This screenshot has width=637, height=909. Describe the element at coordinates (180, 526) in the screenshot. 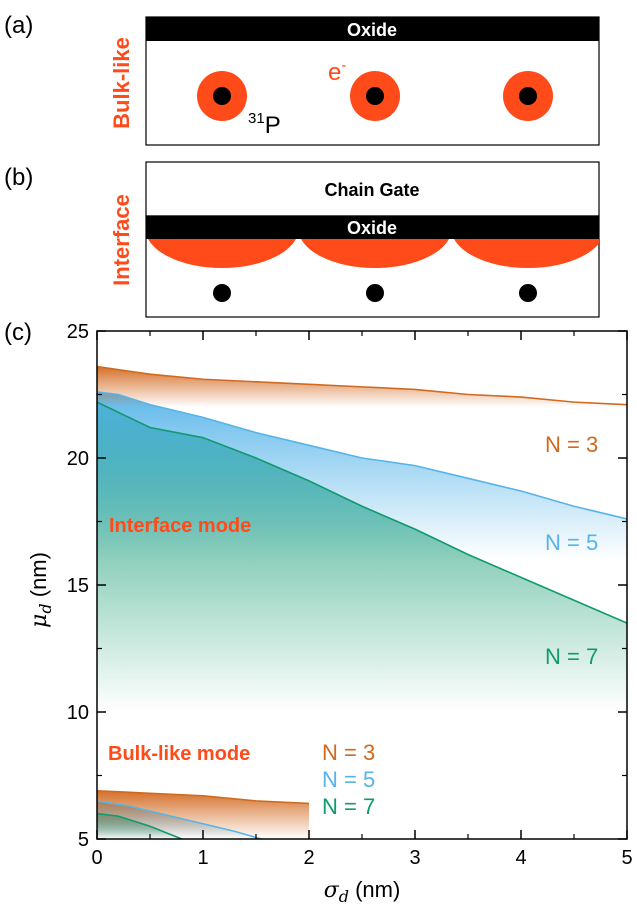

I see `interface-mode-annotation: Interface mode` at that location.